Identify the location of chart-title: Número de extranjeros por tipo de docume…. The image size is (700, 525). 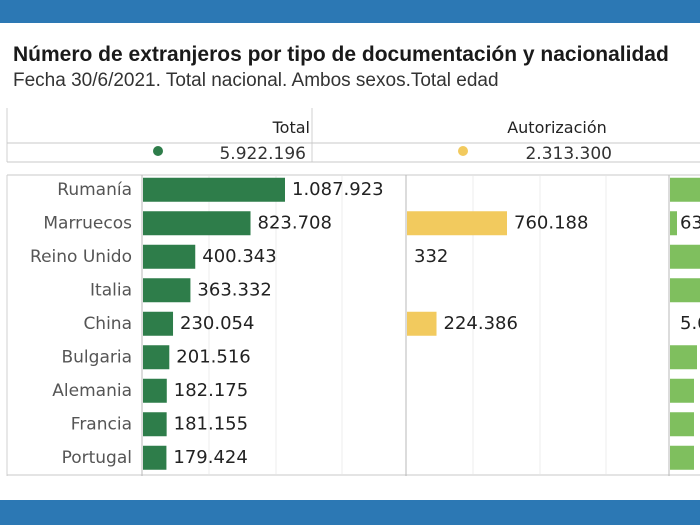
(341, 54).